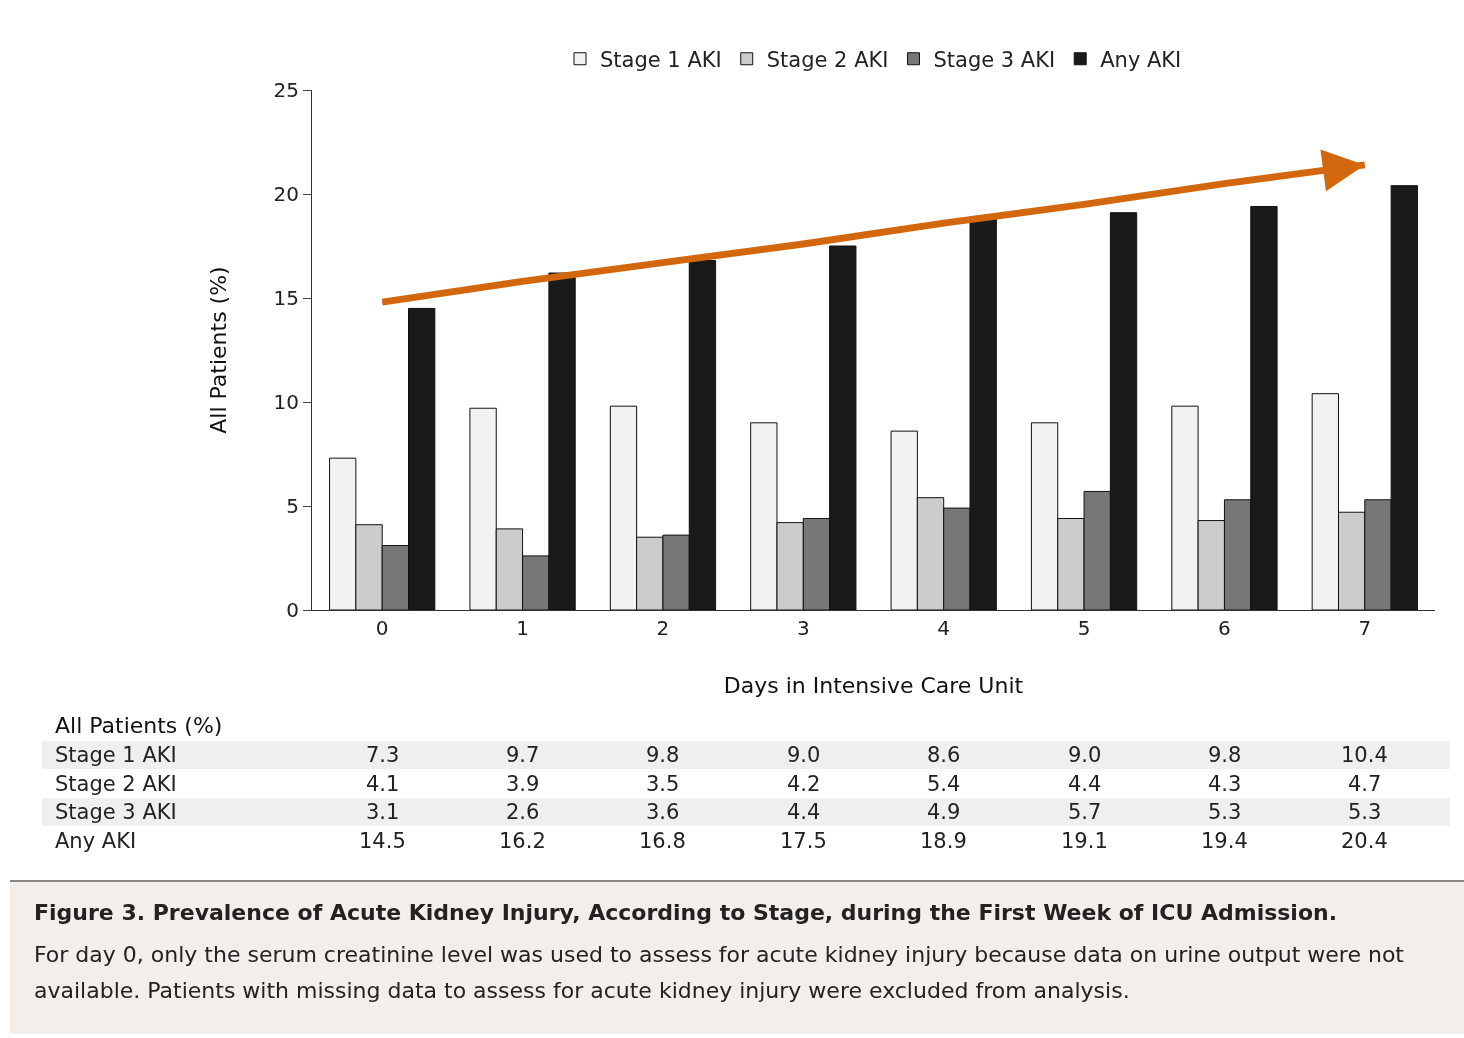 The width and height of the screenshot is (1464, 1038). What do you see at coordinates (139, 725) in the screenshot?
I see `text: All Patients (%)` at bounding box center [139, 725].